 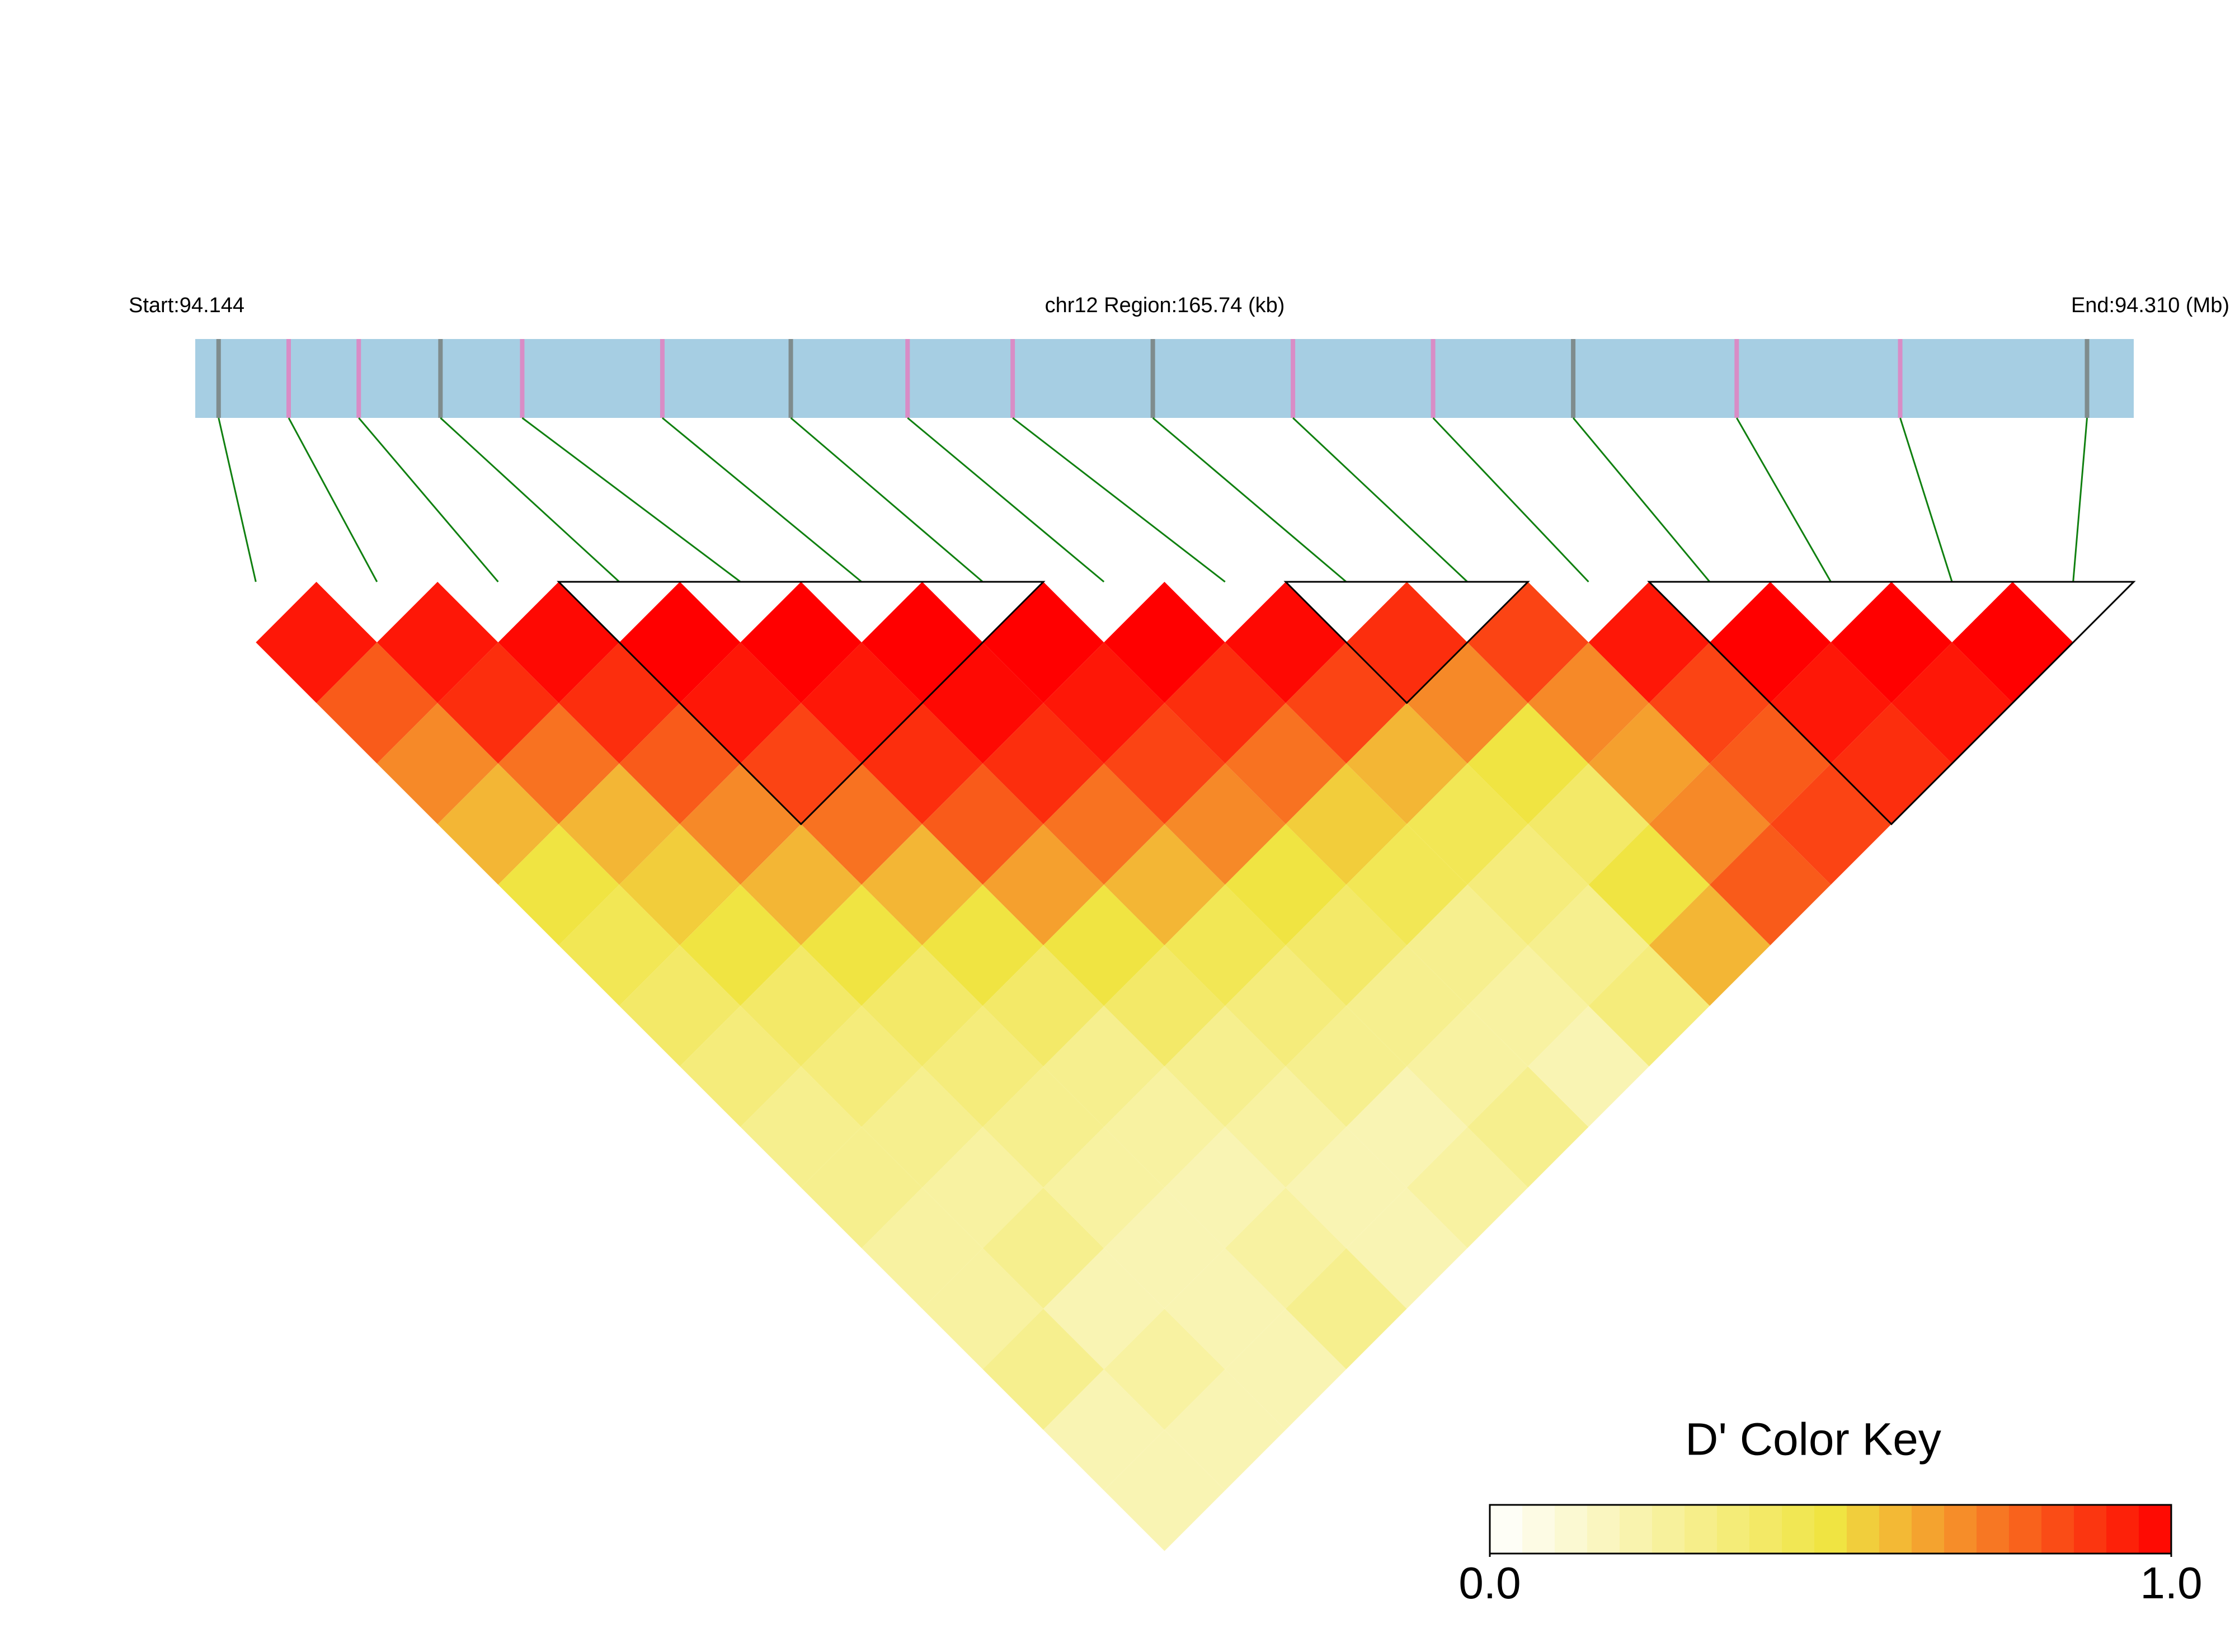 What do you see at coordinates (1813, 1439) in the screenshot?
I see `key-title: D' Color Key` at bounding box center [1813, 1439].